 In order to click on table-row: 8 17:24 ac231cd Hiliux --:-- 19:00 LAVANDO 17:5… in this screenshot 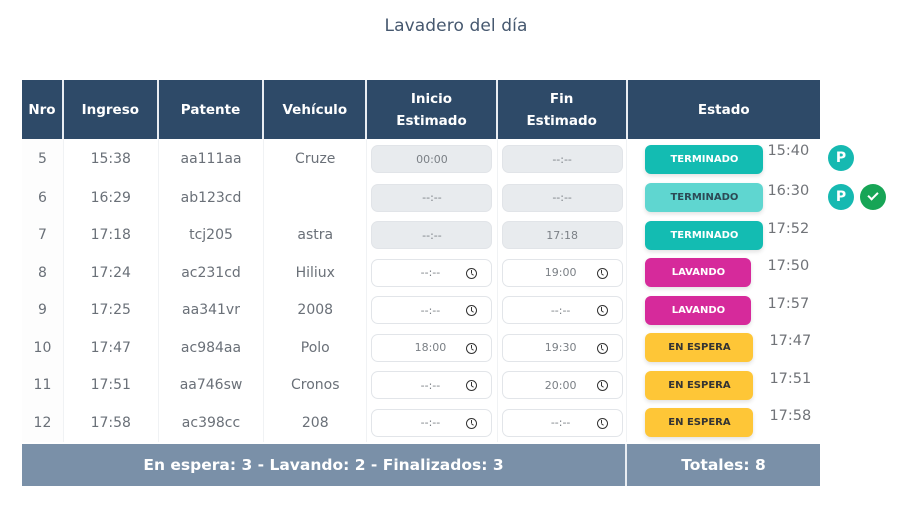, I will do `click(421, 273)`.